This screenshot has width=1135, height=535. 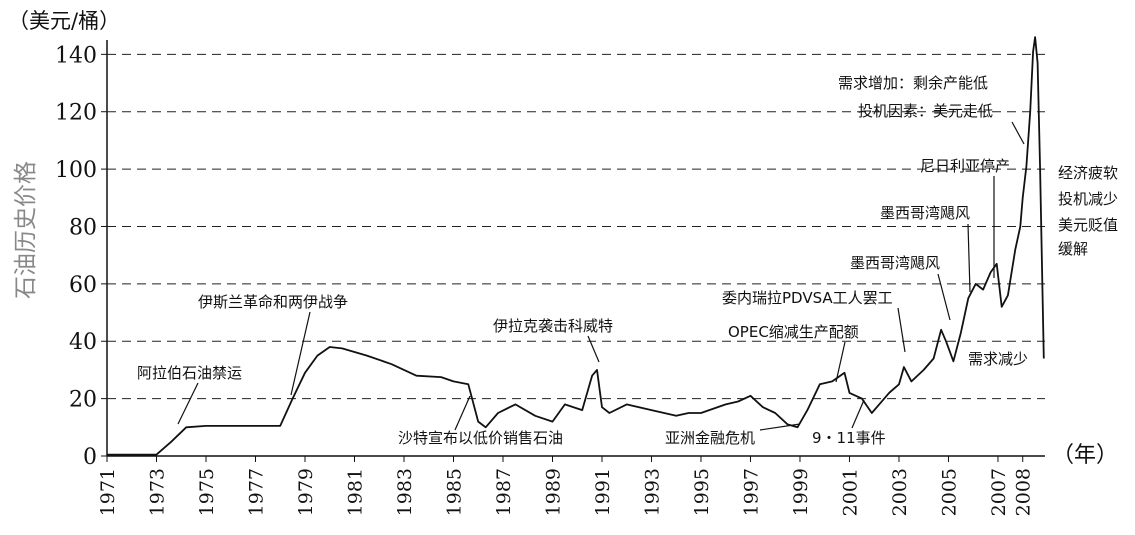 What do you see at coordinates (751, 492) in the screenshot?
I see `x-tick-label: 1997` at bounding box center [751, 492].